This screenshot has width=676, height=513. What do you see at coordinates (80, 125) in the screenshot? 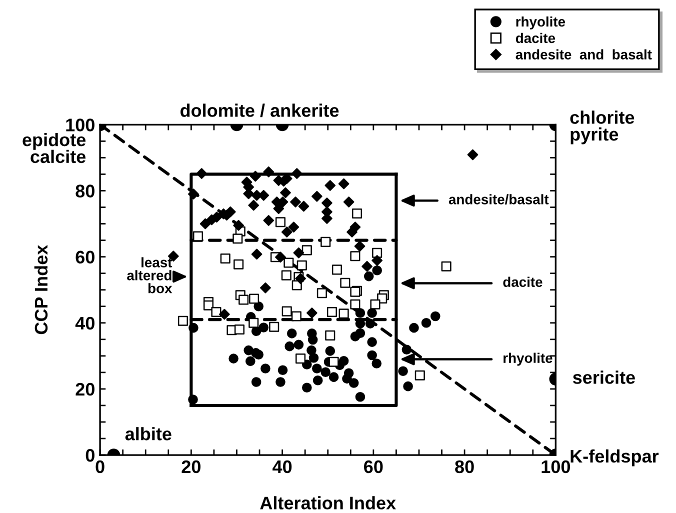
I see `y-tick-label: 100` at bounding box center [80, 125].